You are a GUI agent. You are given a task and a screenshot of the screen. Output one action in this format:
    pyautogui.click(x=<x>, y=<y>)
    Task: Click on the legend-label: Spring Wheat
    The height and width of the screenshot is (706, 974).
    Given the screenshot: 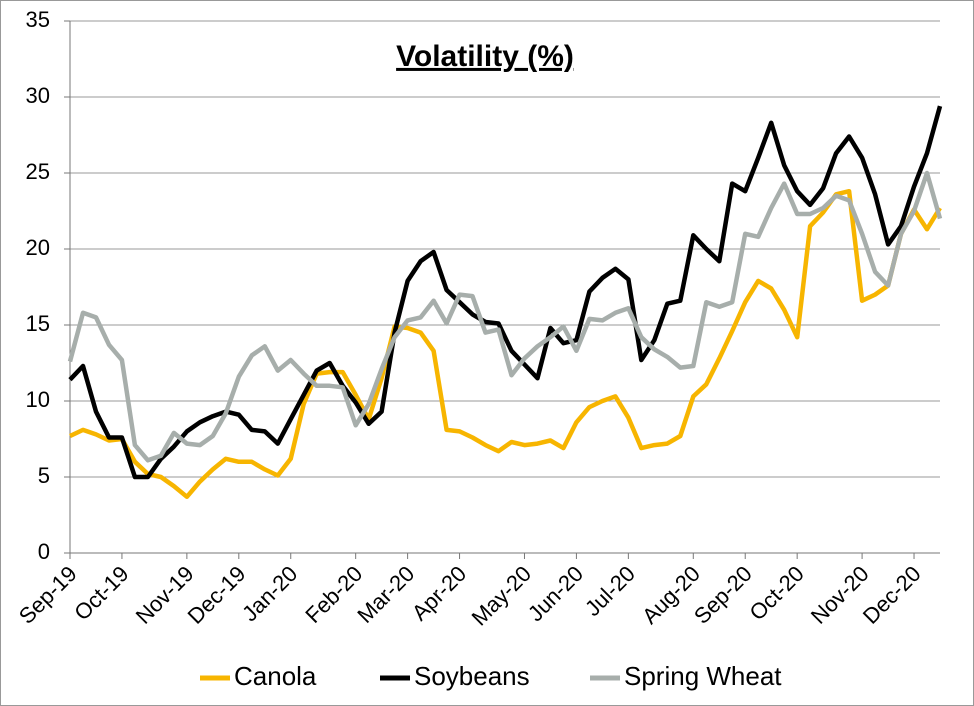 What is the action you would take?
    pyautogui.click(x=703, y=676)
    